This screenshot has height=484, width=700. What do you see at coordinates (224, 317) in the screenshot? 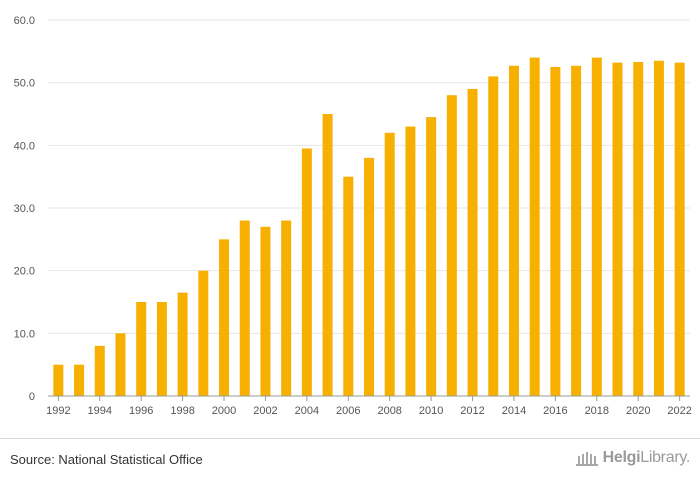
I see `bar-2000` at bounding box center [224, 317].